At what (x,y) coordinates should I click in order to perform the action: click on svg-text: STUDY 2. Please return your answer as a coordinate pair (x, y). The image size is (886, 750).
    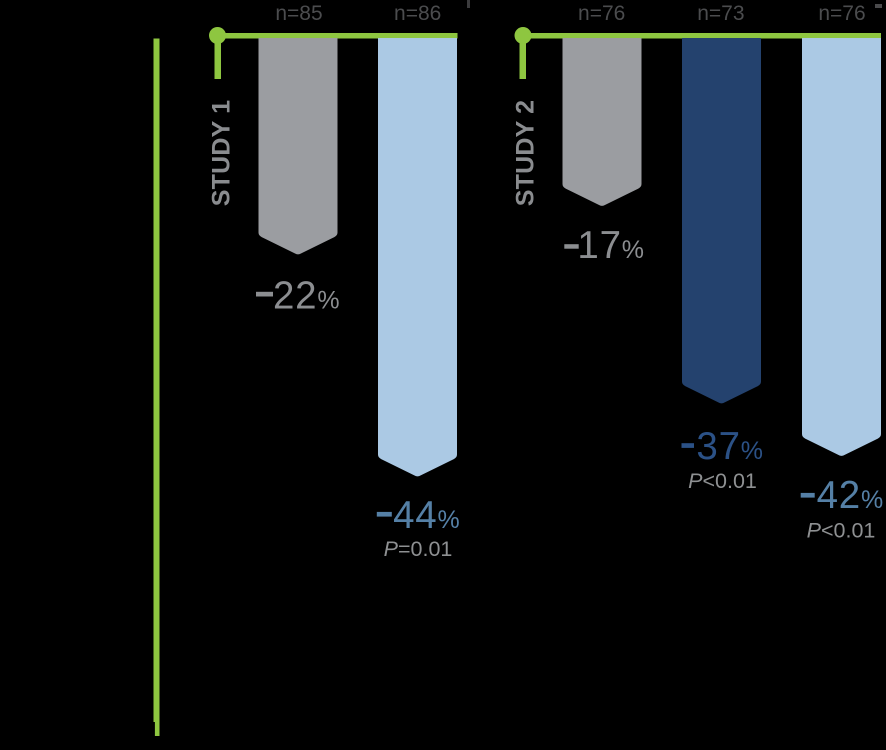
    Looking at the image, I should click on (526, 153).